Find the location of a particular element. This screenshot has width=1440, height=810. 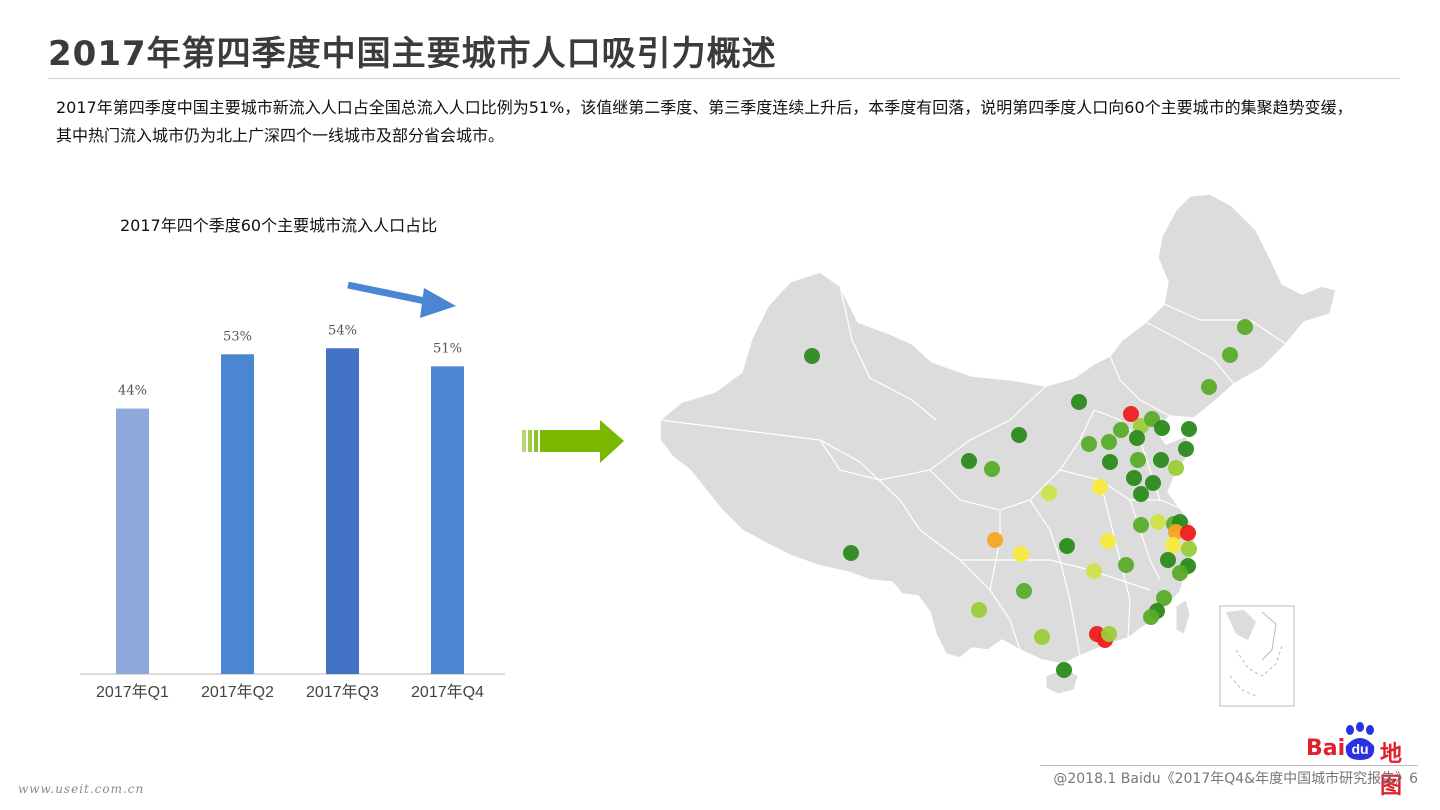

x-tick-label-2: 2017年Q2 is located at coordinates (237, 692).